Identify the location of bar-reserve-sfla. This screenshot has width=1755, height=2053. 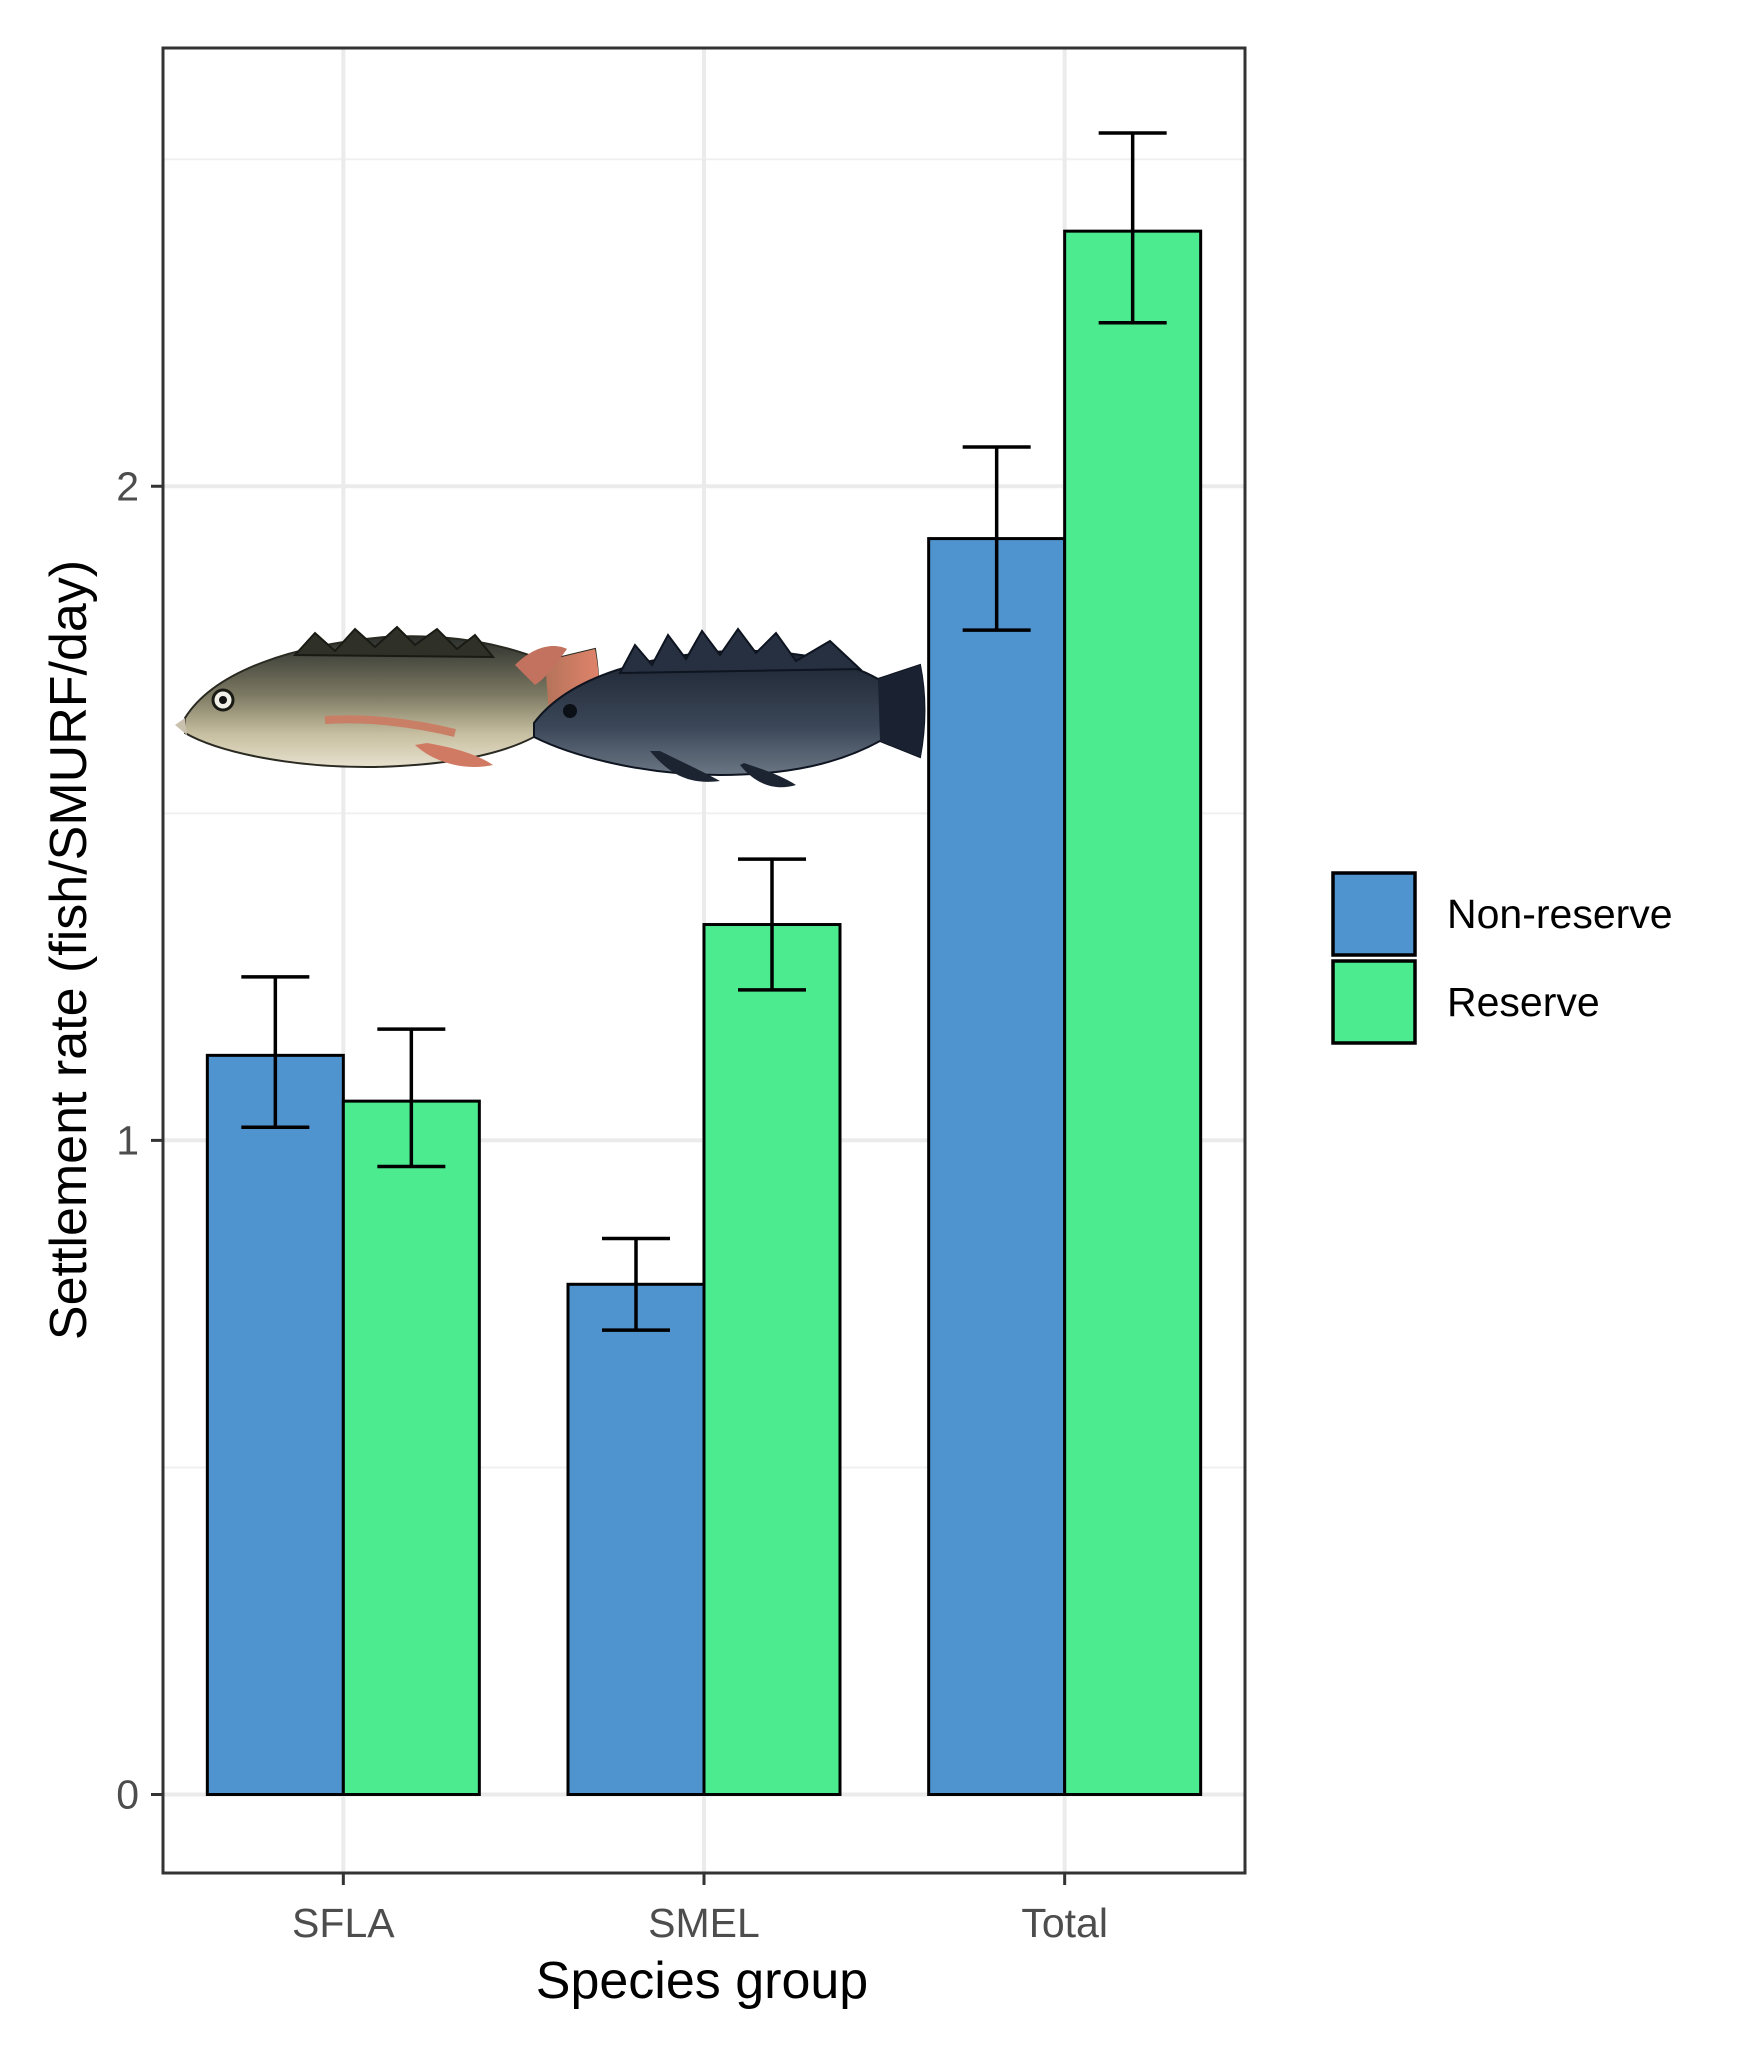
(411, 1448).